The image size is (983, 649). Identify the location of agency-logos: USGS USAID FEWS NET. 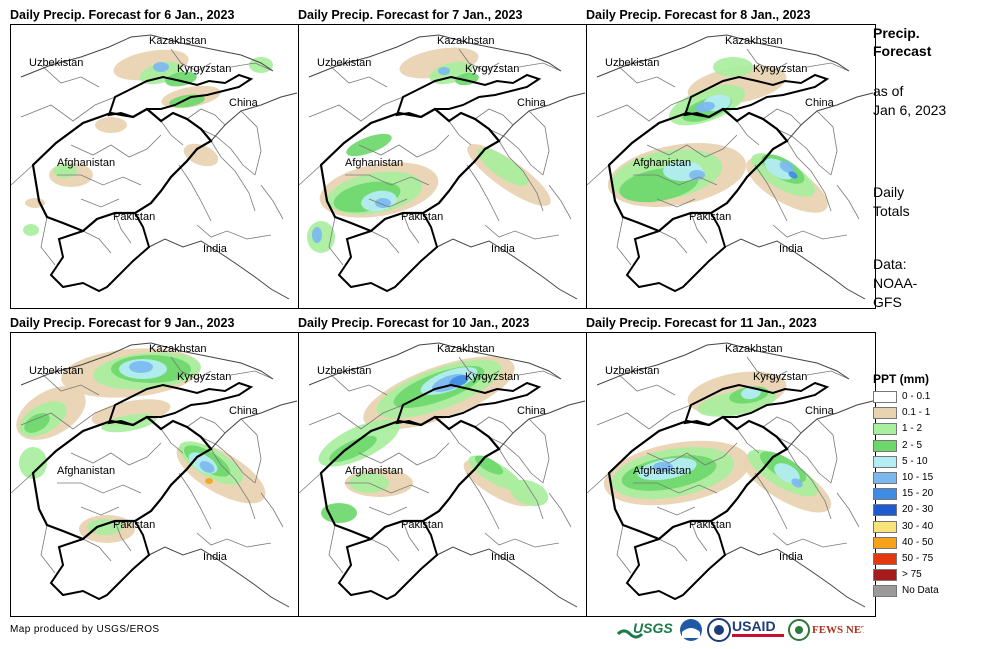
(741, 630).